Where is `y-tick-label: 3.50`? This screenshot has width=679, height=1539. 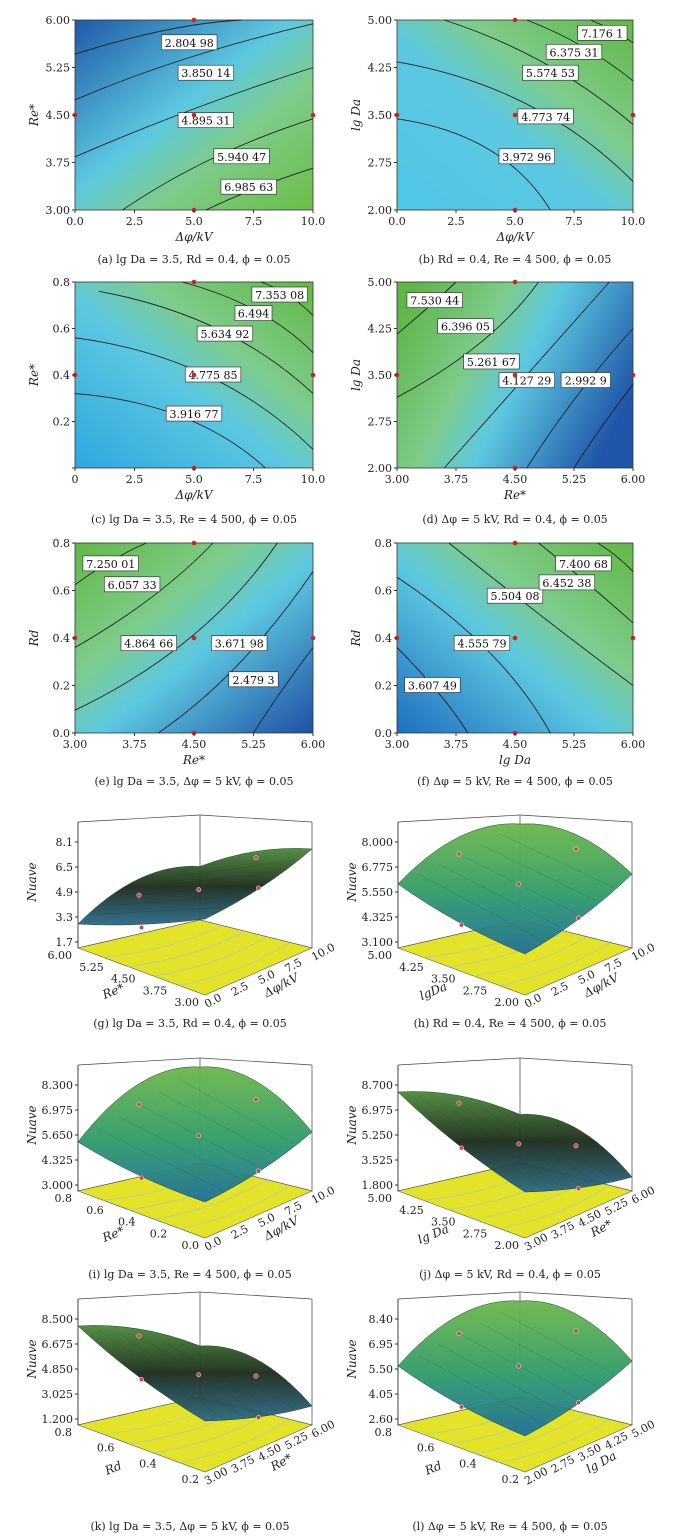
y-tick-label: 3.50 is located at coordinates (380, 115).